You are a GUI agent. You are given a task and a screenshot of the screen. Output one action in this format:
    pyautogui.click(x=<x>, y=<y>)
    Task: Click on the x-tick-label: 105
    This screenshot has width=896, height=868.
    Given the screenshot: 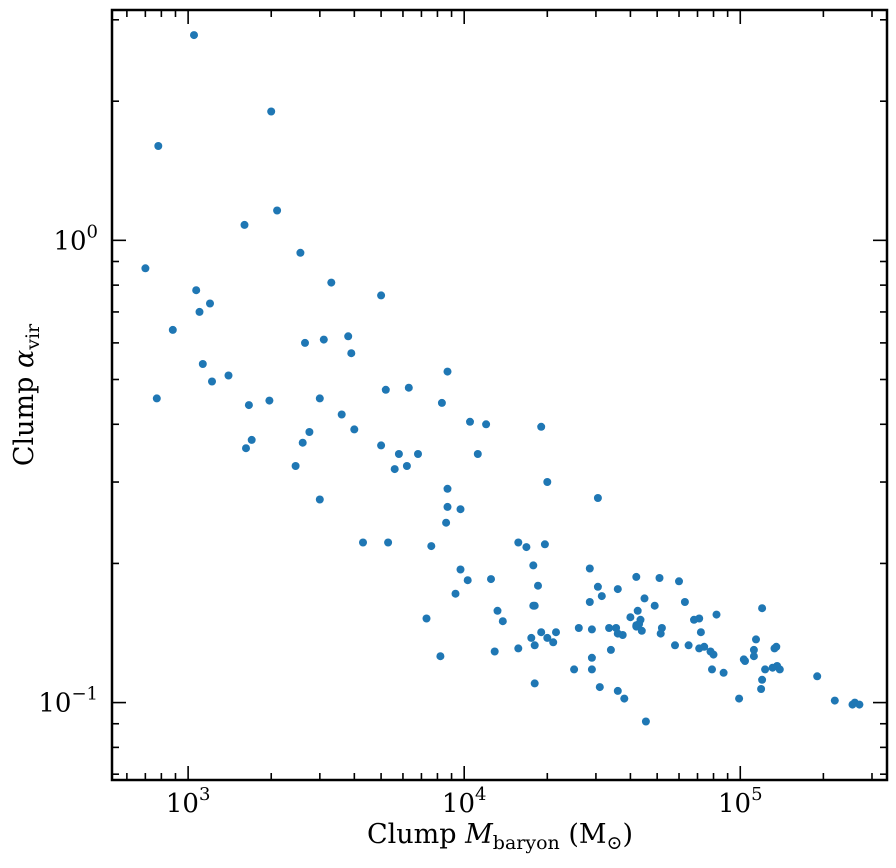 What is the action you would take?
    pyautogui.click(x=740, y=801)
    